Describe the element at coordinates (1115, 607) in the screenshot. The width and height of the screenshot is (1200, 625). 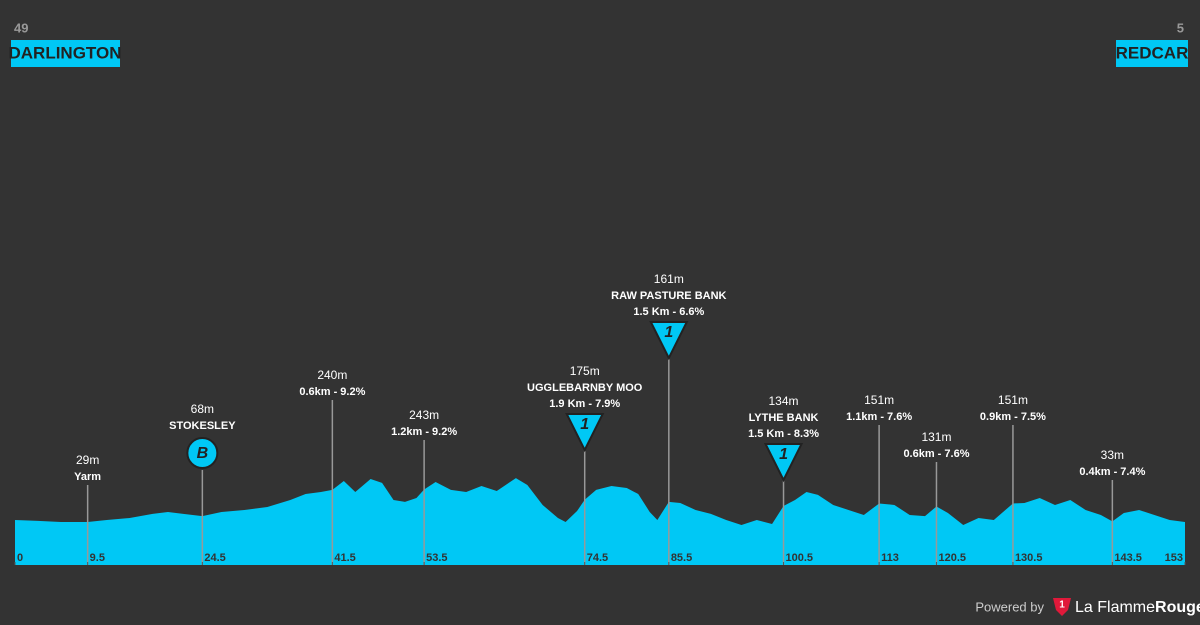
I see `brand-name: La Flamme` at that location.